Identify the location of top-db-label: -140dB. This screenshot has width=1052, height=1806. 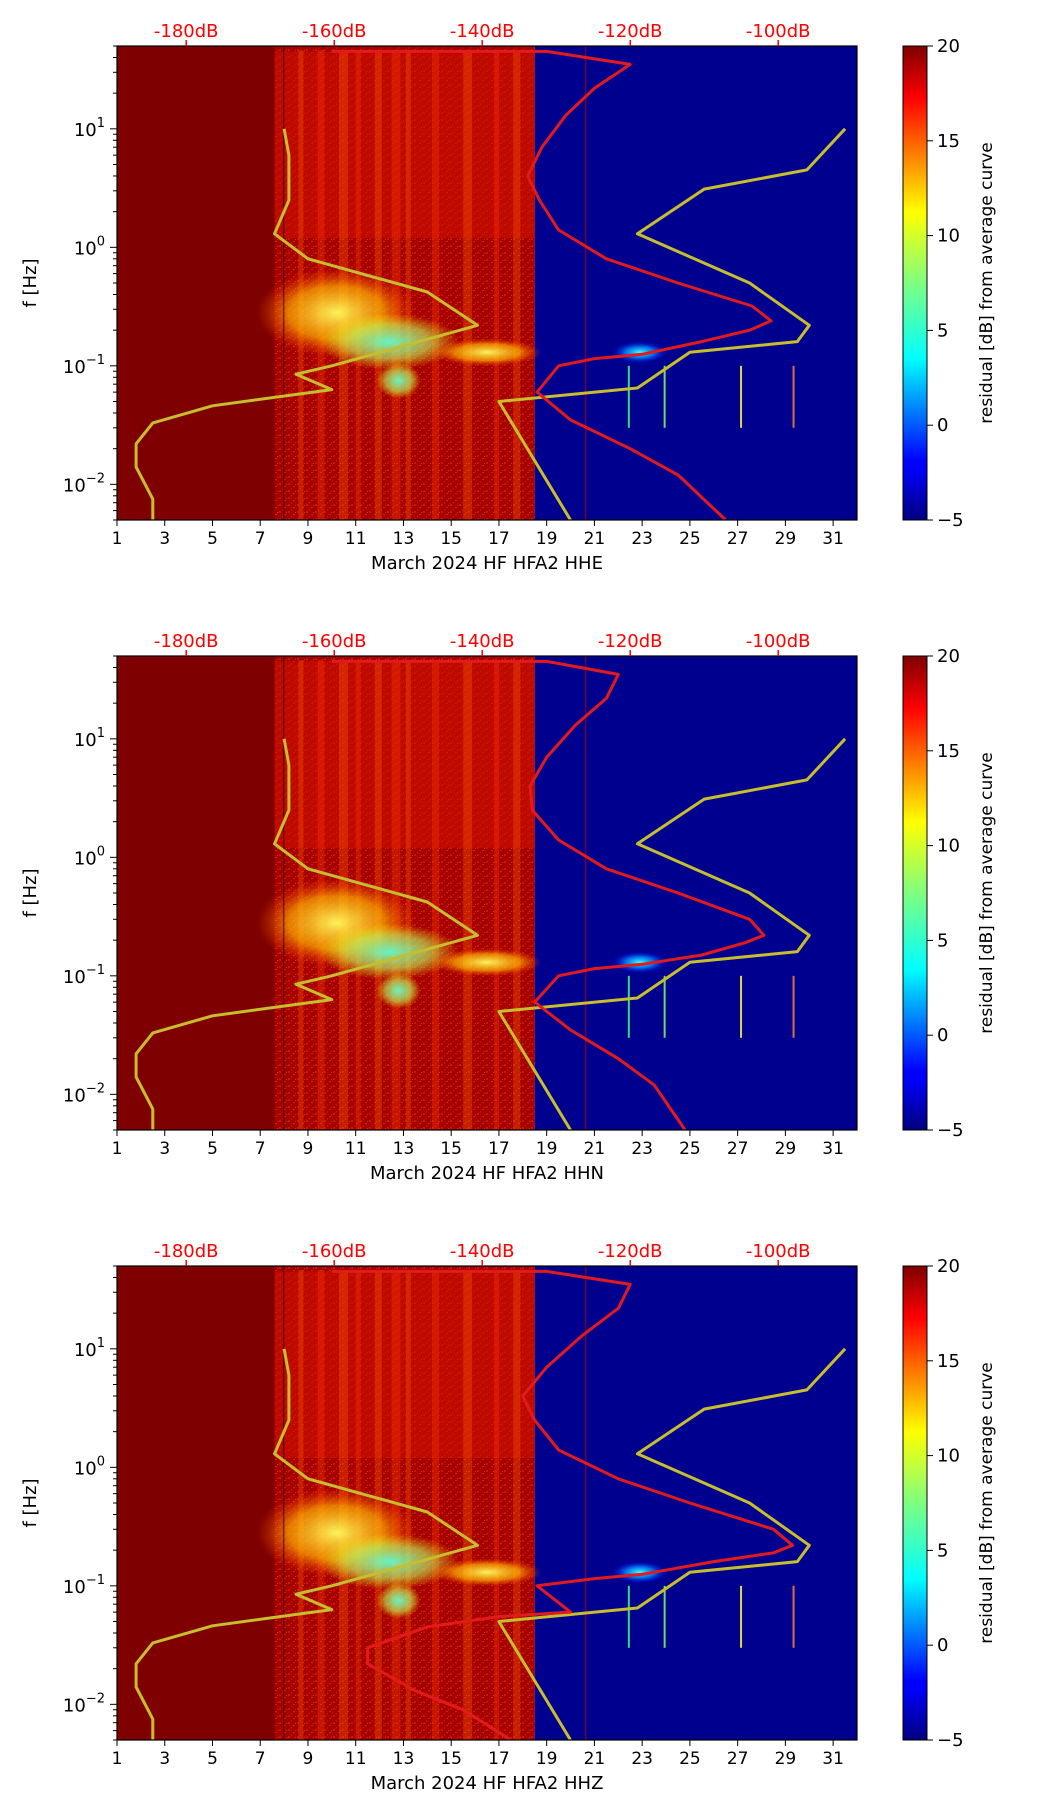
(482, 31).